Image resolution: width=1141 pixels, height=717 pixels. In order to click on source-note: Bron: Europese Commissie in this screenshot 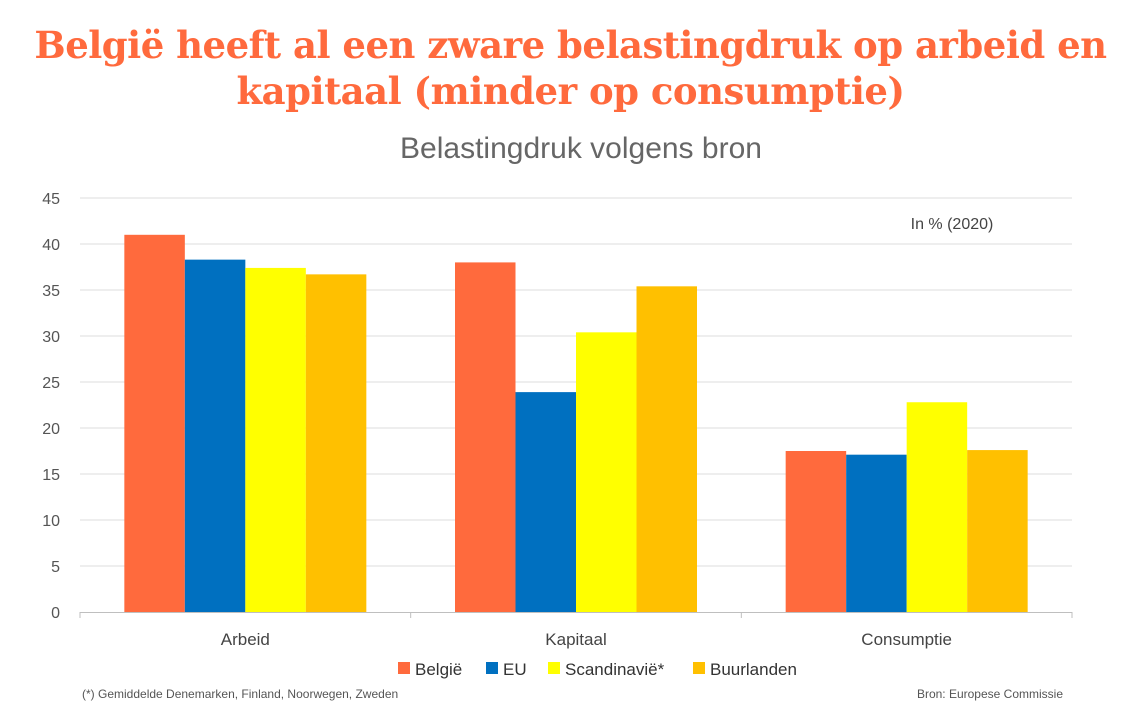, I will do `click(990, 694)`.